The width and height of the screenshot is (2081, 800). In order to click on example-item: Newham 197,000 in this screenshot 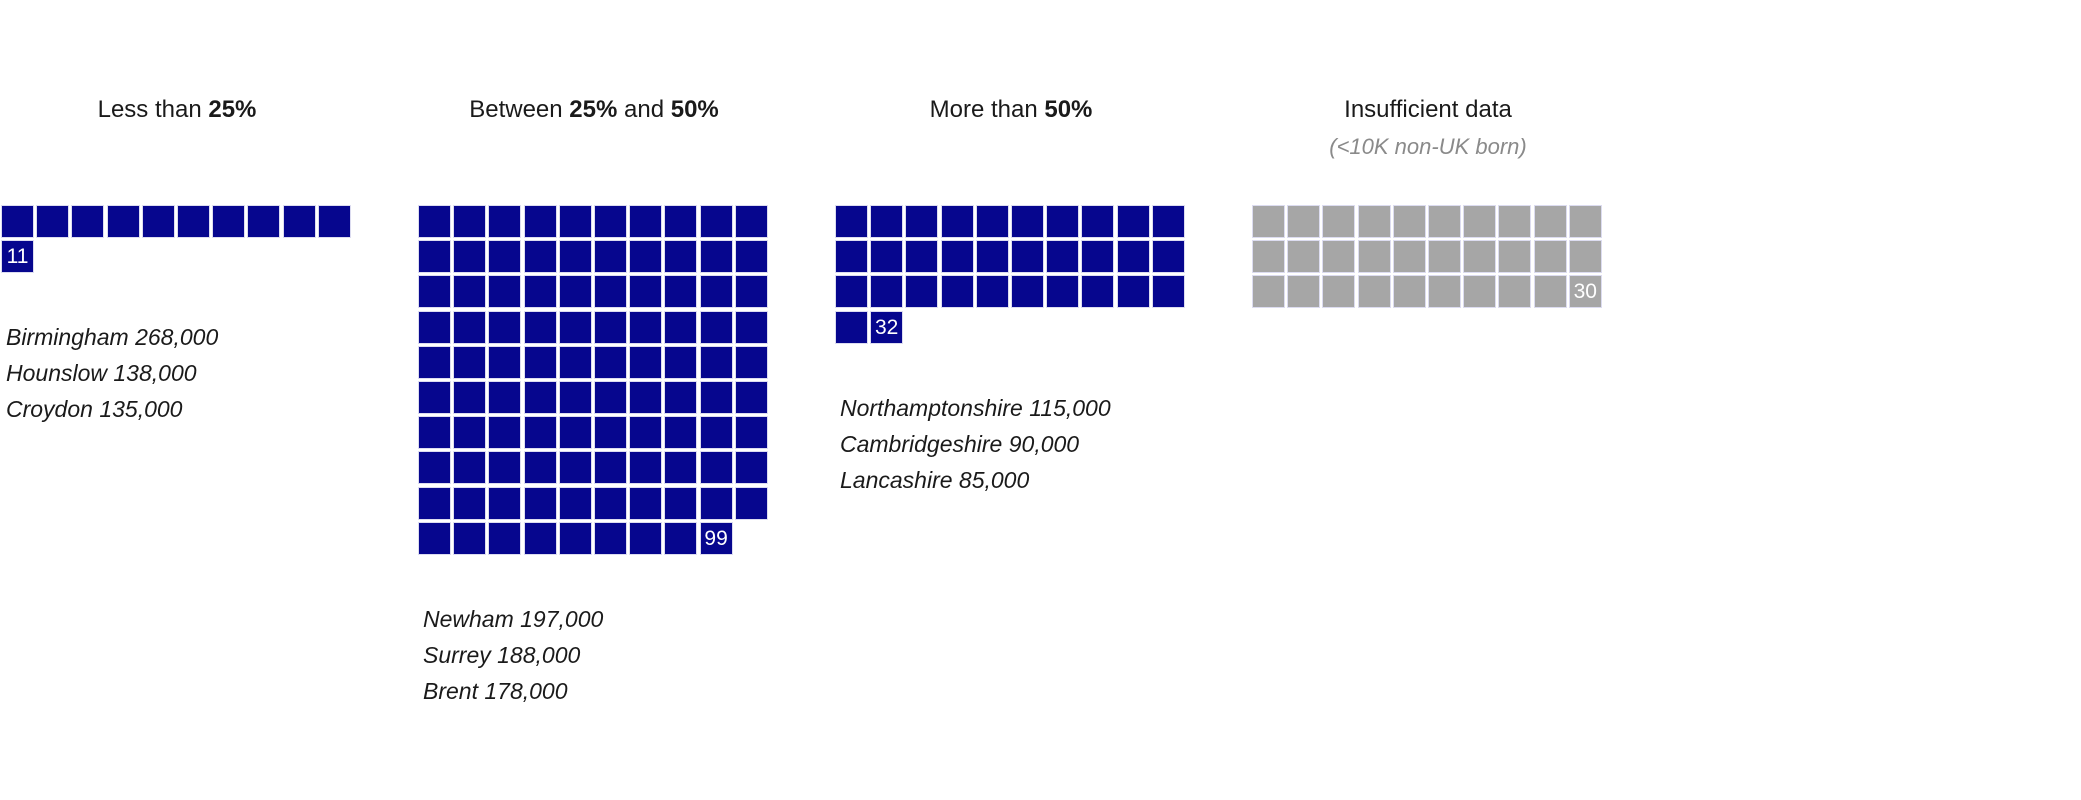, I will do `click(513, 619)`.